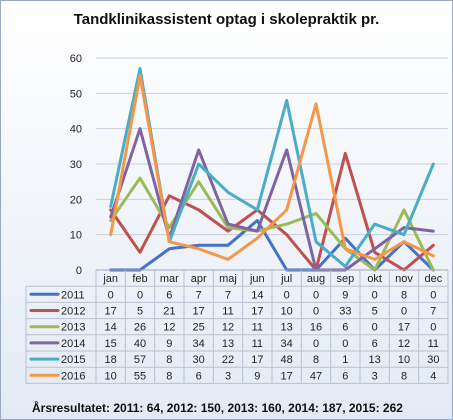 Image resolution: width=453 pixels, height=420 pixels. What do you see at coordinates (139, 279) in the screenshot?
I see `x-tick-label: feb` at bounding box center [139, 279].